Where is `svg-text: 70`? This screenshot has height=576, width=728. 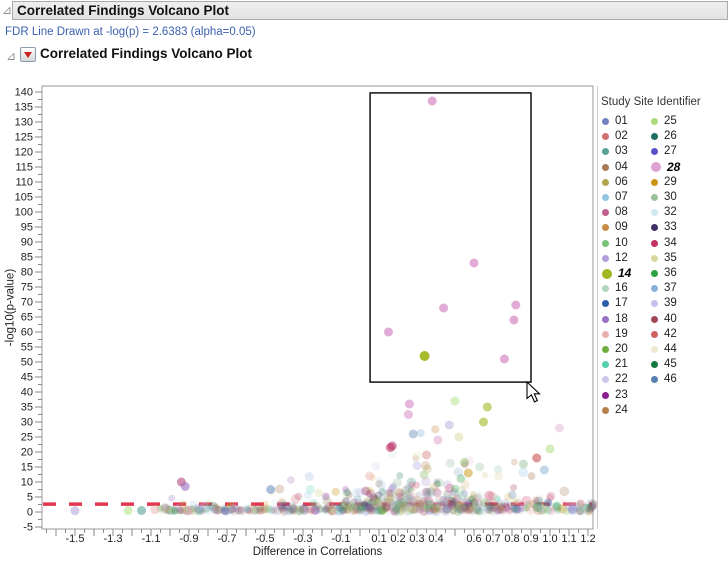
svg-text: 70 is located at coordinates (27, 303).